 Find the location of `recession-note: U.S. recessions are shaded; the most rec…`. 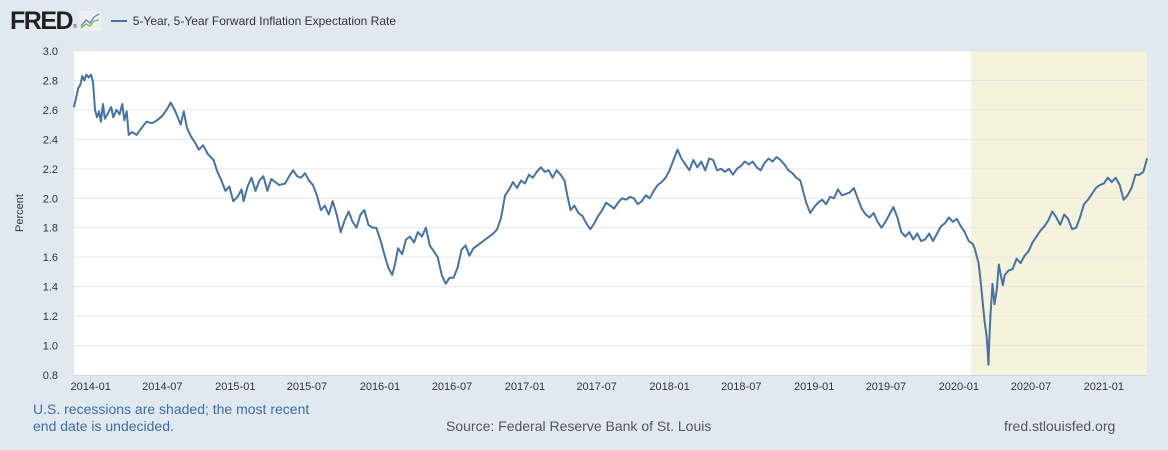

recession-note: U.S. recessions are shaded; the most rec… is located at coordinates (171, 417).